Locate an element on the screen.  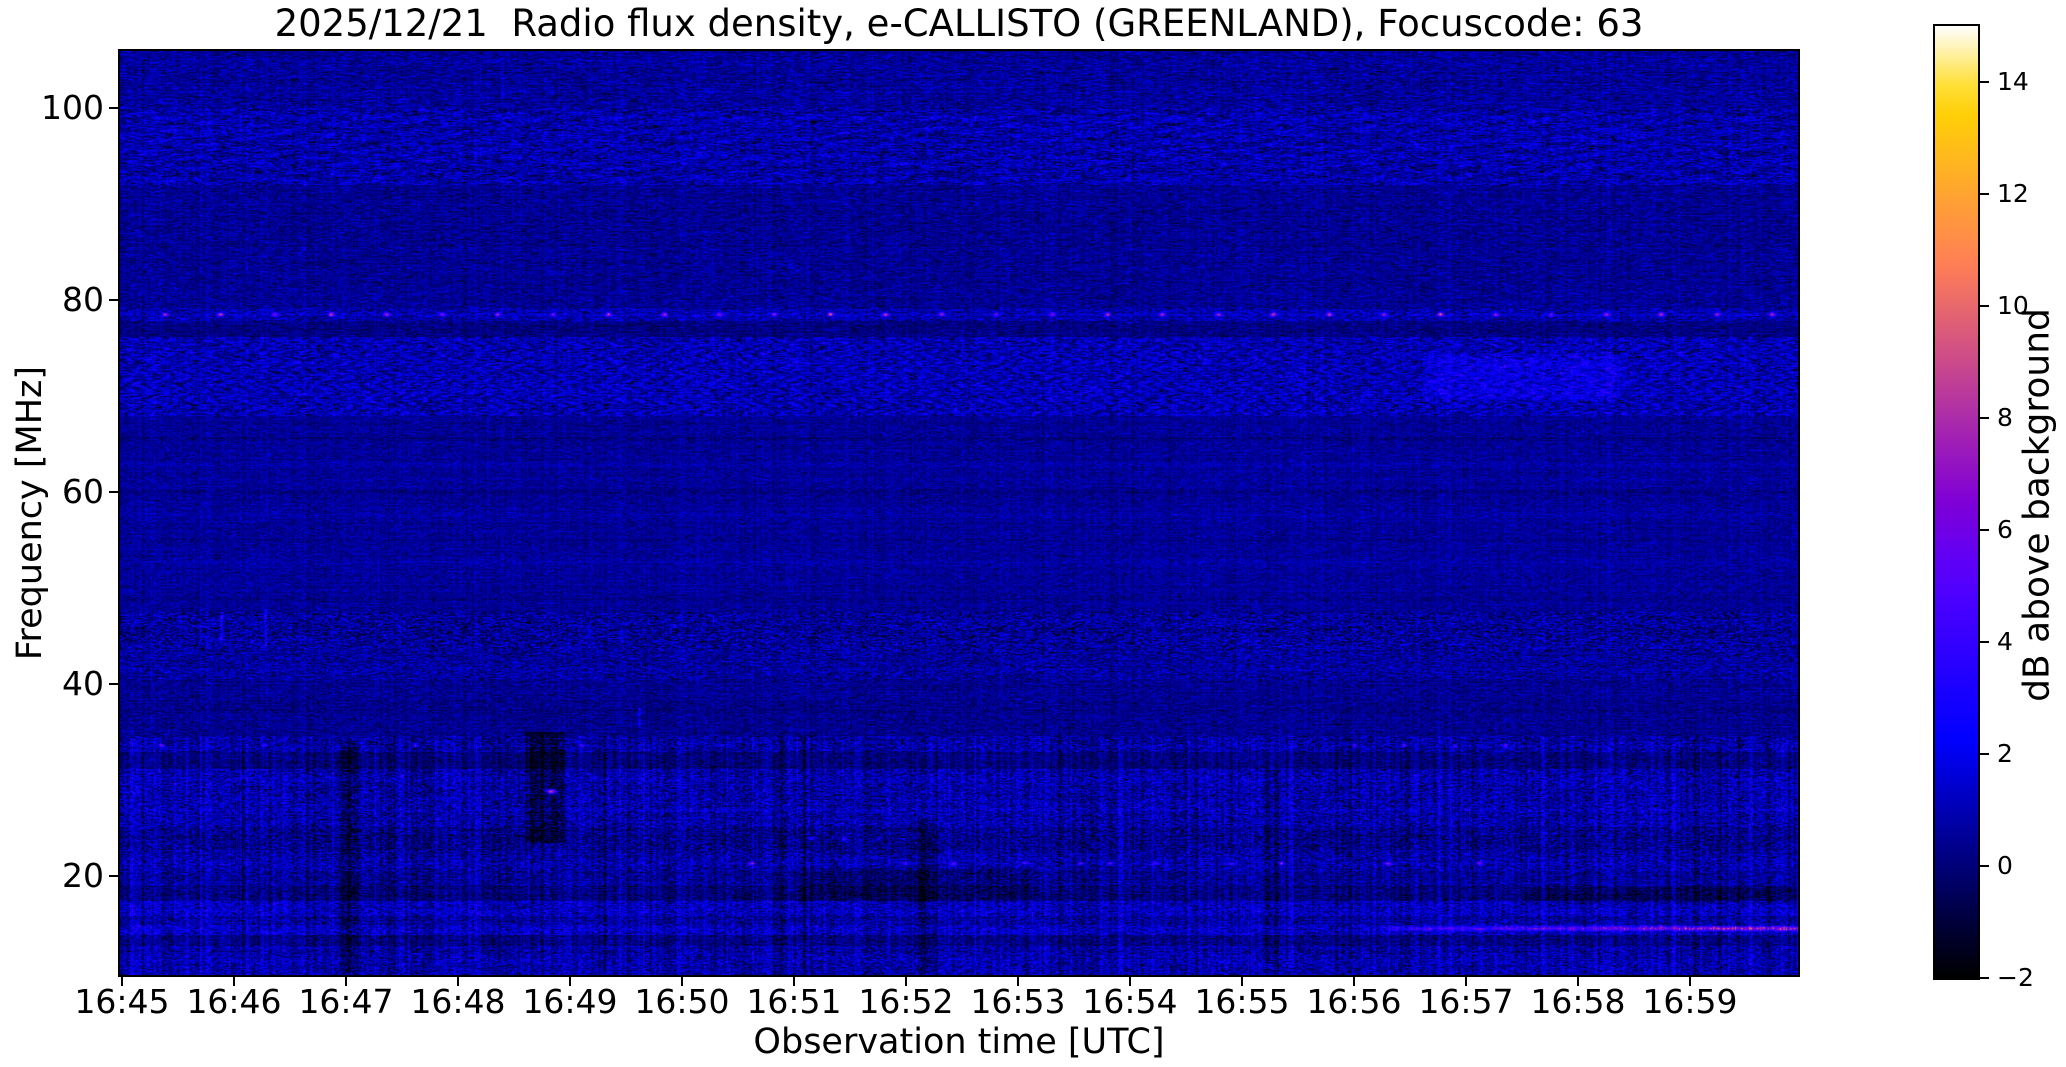
colorbar-gradient is located at coordinates (1956, 502).